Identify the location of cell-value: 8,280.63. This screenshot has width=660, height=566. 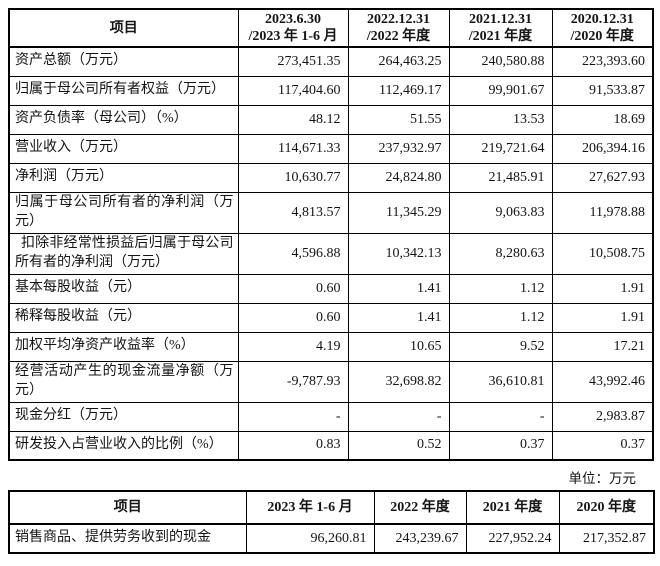
(500, 253).